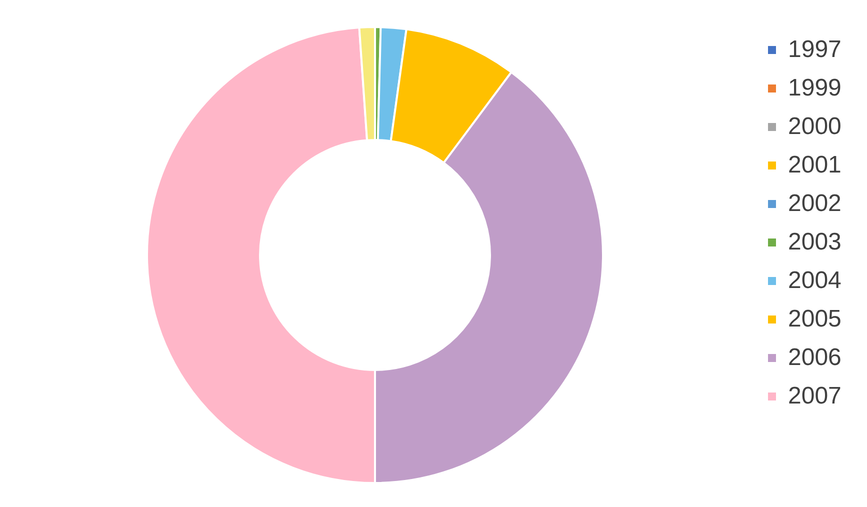 This screenshot has height=507, width=867. What do you see at coordinates (815, 319) in the screenshot?
I see `legend-label: 2005` at bounding box center [815, 319].